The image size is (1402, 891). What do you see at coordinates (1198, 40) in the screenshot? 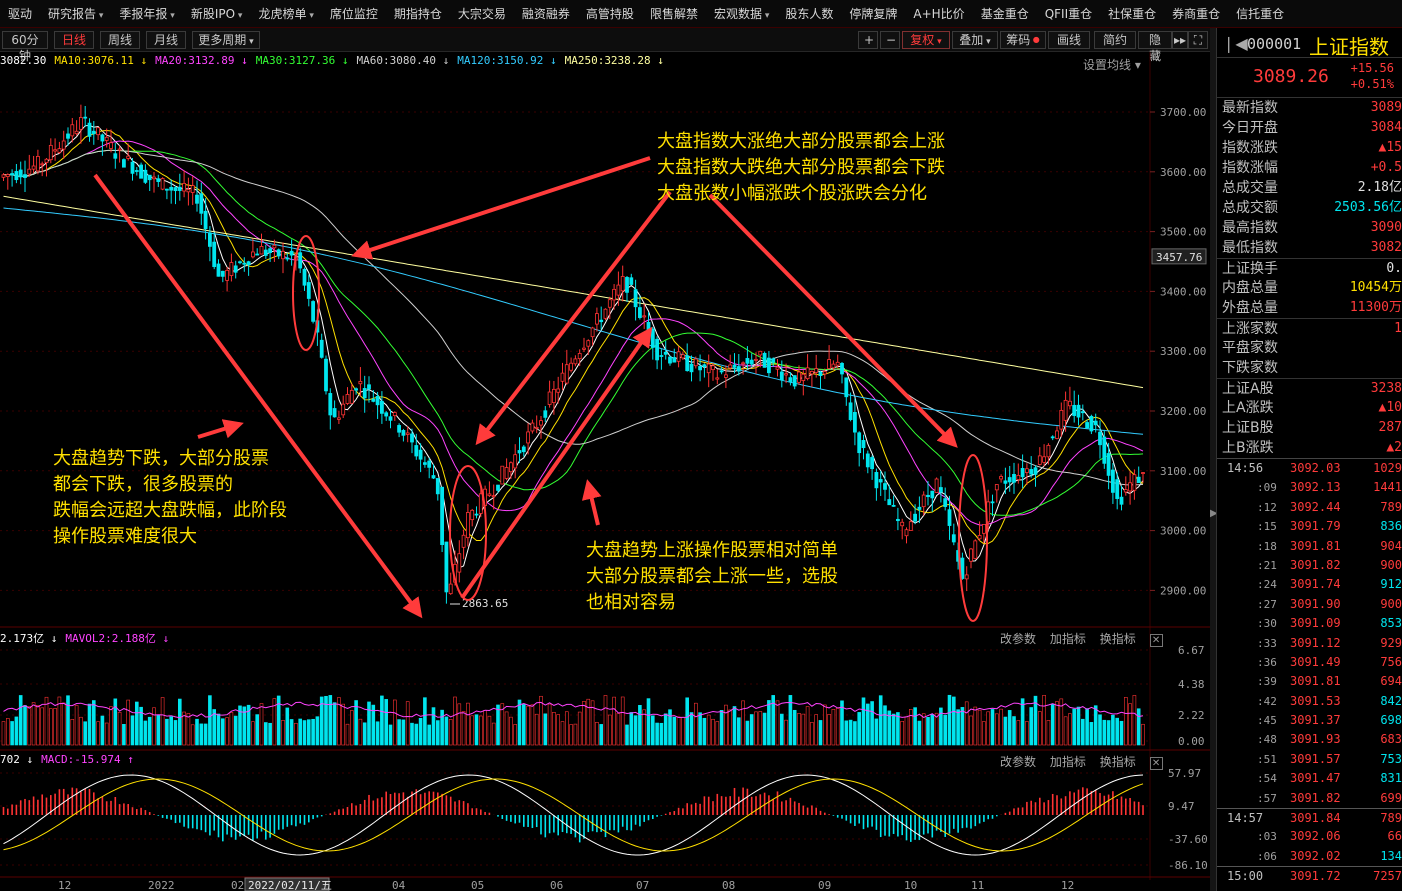
I see `fullscreen-icon: ⛶` at bounding box center [1198, 40].